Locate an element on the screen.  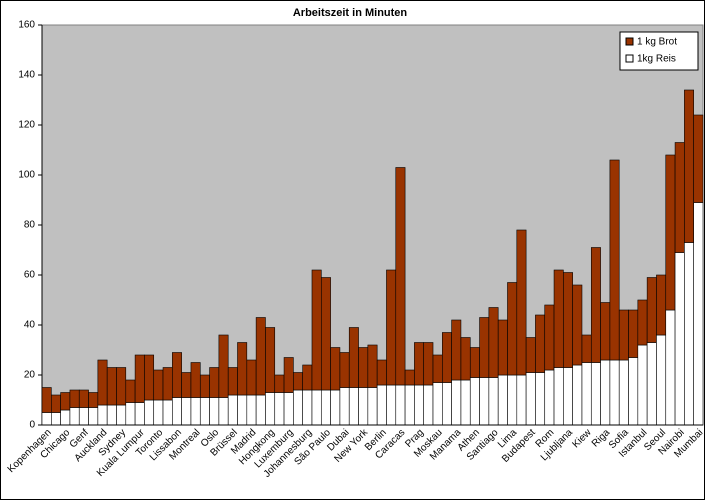
y-tick-label: 20 is located at coordinates (30, 375).